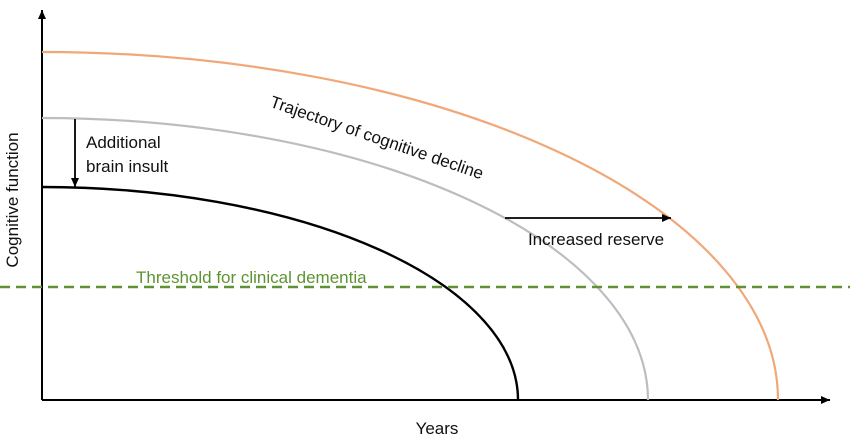 The image size is (850, 441). I want to click on x-axis-label: Years, so click(437, 428).